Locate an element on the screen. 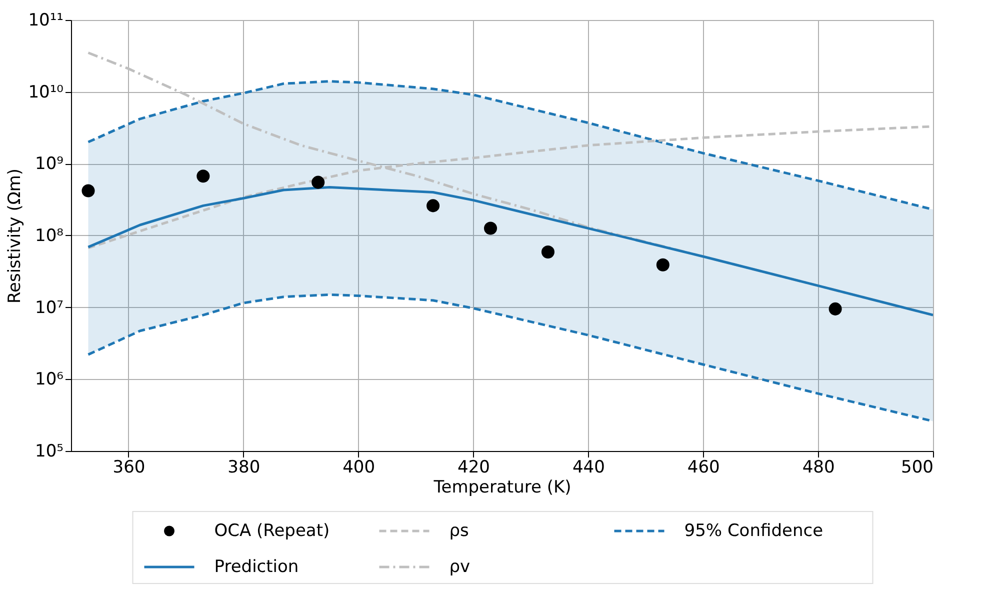 The height and width of the screenshot is (613, 1000). legend-label: ρv is located at coordinates (459, 567).